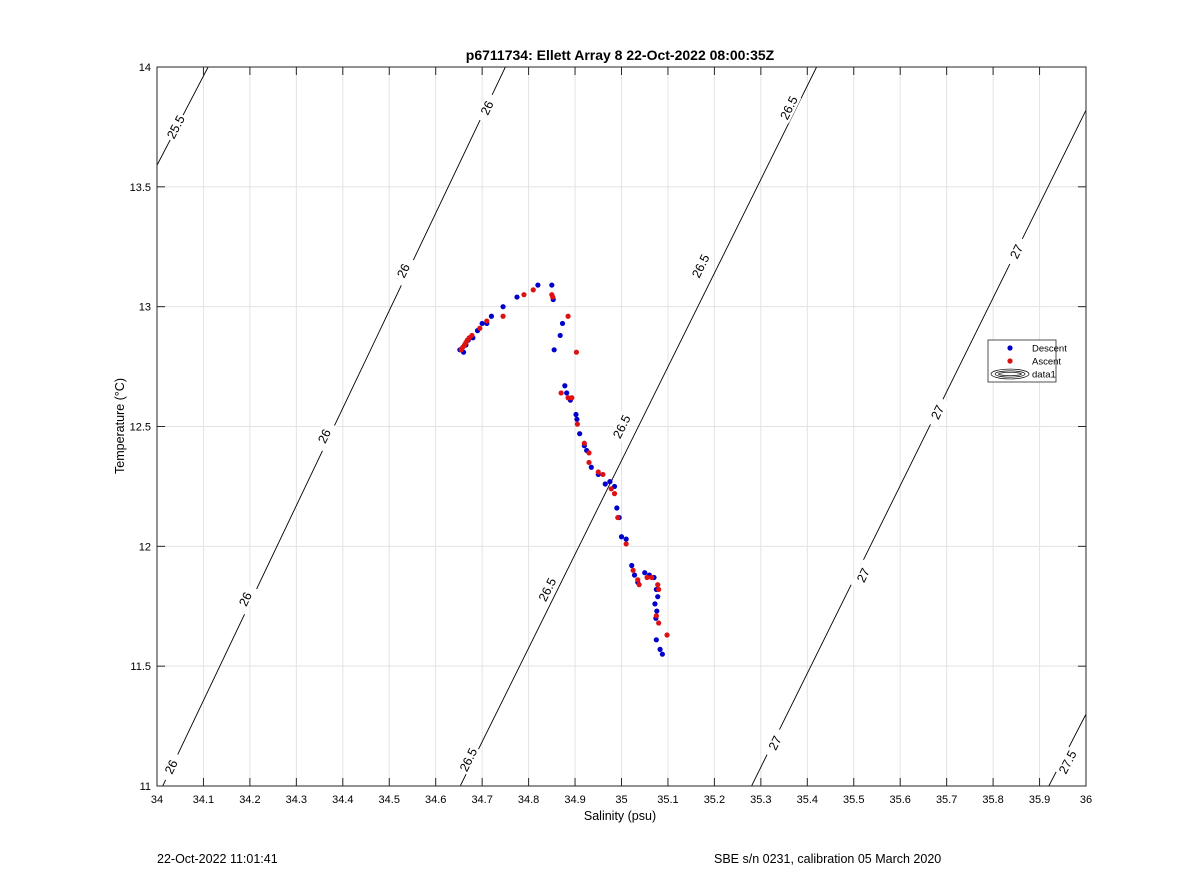 This screenshot has width=1200, height=885. What do you see at coordinates (1049, 349) in the screenshot?
I see `legend-label: Descent` at bounding box center [1049, 349].